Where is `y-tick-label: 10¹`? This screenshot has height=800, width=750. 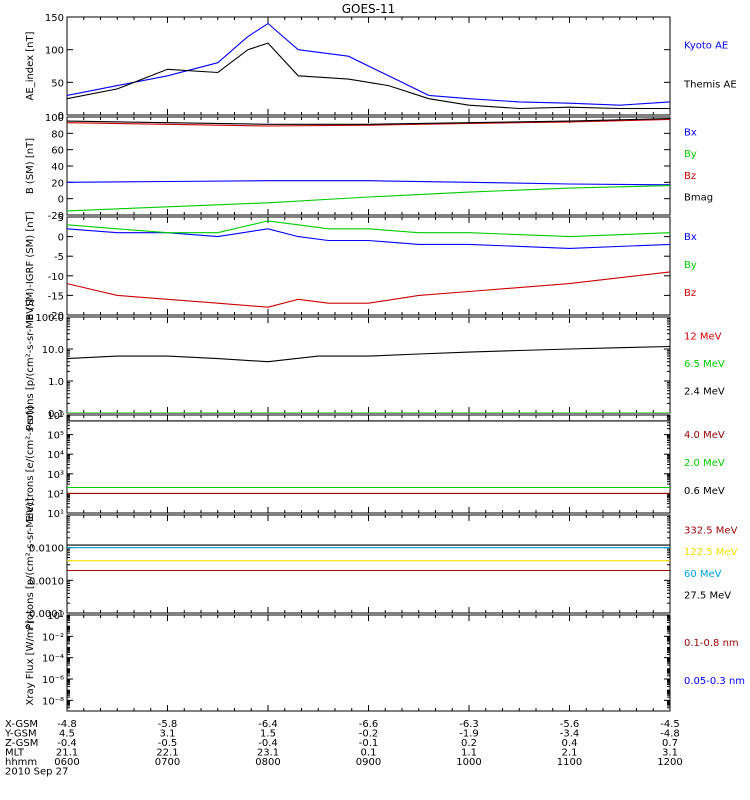 y-tick-label: 10¹ is located at coordinates (55, 514).